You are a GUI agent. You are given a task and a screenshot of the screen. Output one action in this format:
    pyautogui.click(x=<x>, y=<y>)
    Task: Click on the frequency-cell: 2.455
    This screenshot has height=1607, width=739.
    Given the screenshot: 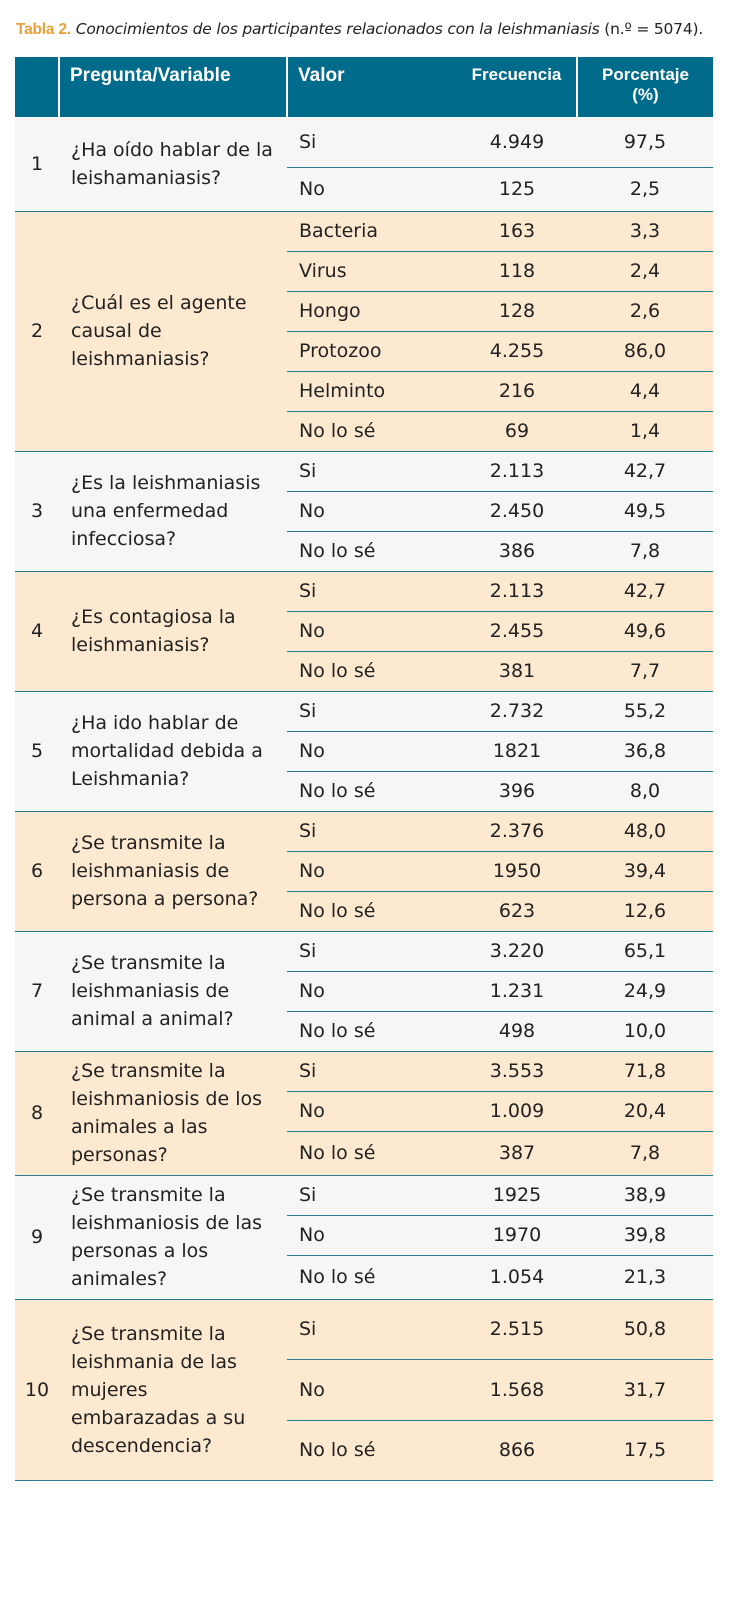 What is the action you would take?
    pyautogui.click(x=517, y=631)
    